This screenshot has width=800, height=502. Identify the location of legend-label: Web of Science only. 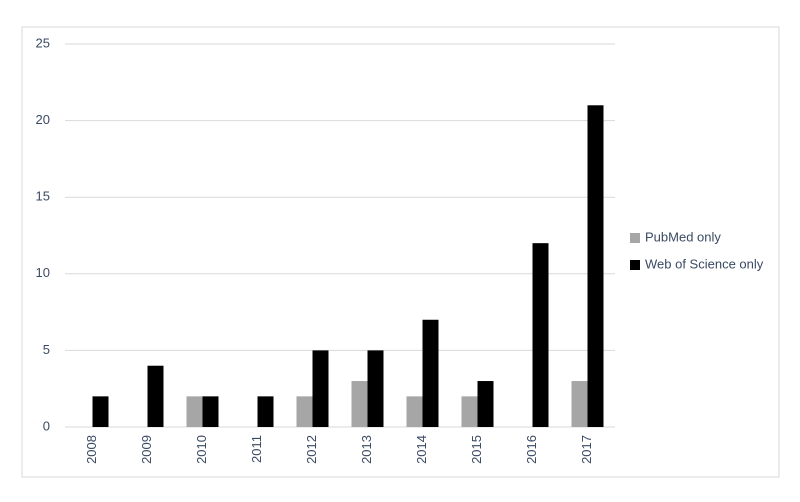
(704, 263).